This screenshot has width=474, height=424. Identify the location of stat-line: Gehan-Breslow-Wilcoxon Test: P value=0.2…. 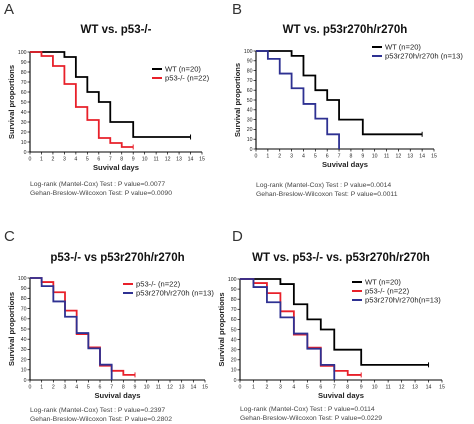
(101, 419).